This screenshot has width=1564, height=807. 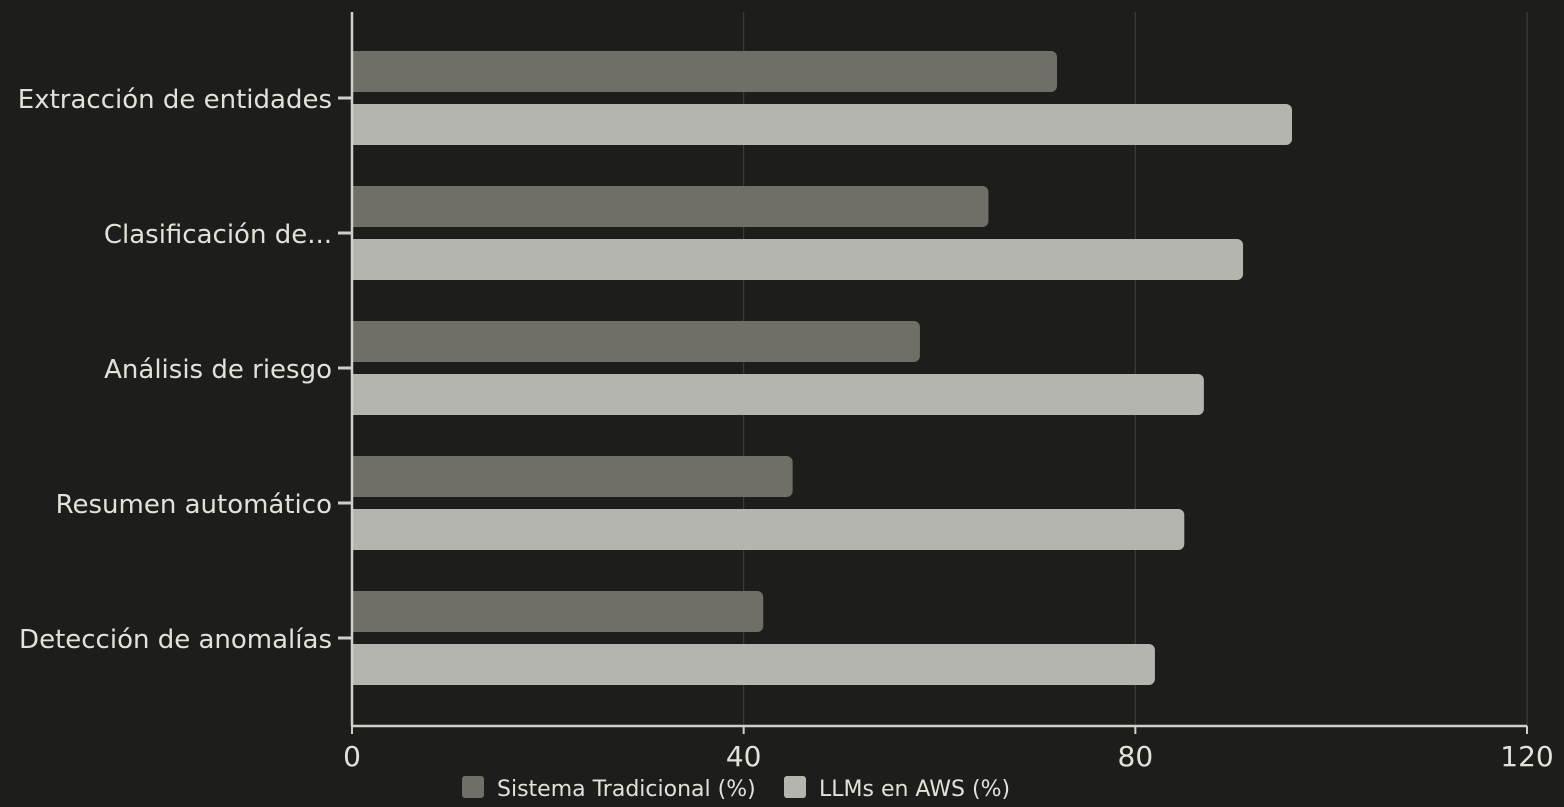 What do you see at coordinates (194, 505) in the screenshot?
I see `category-label: Resumen automático` at bounding box center [194, 505].